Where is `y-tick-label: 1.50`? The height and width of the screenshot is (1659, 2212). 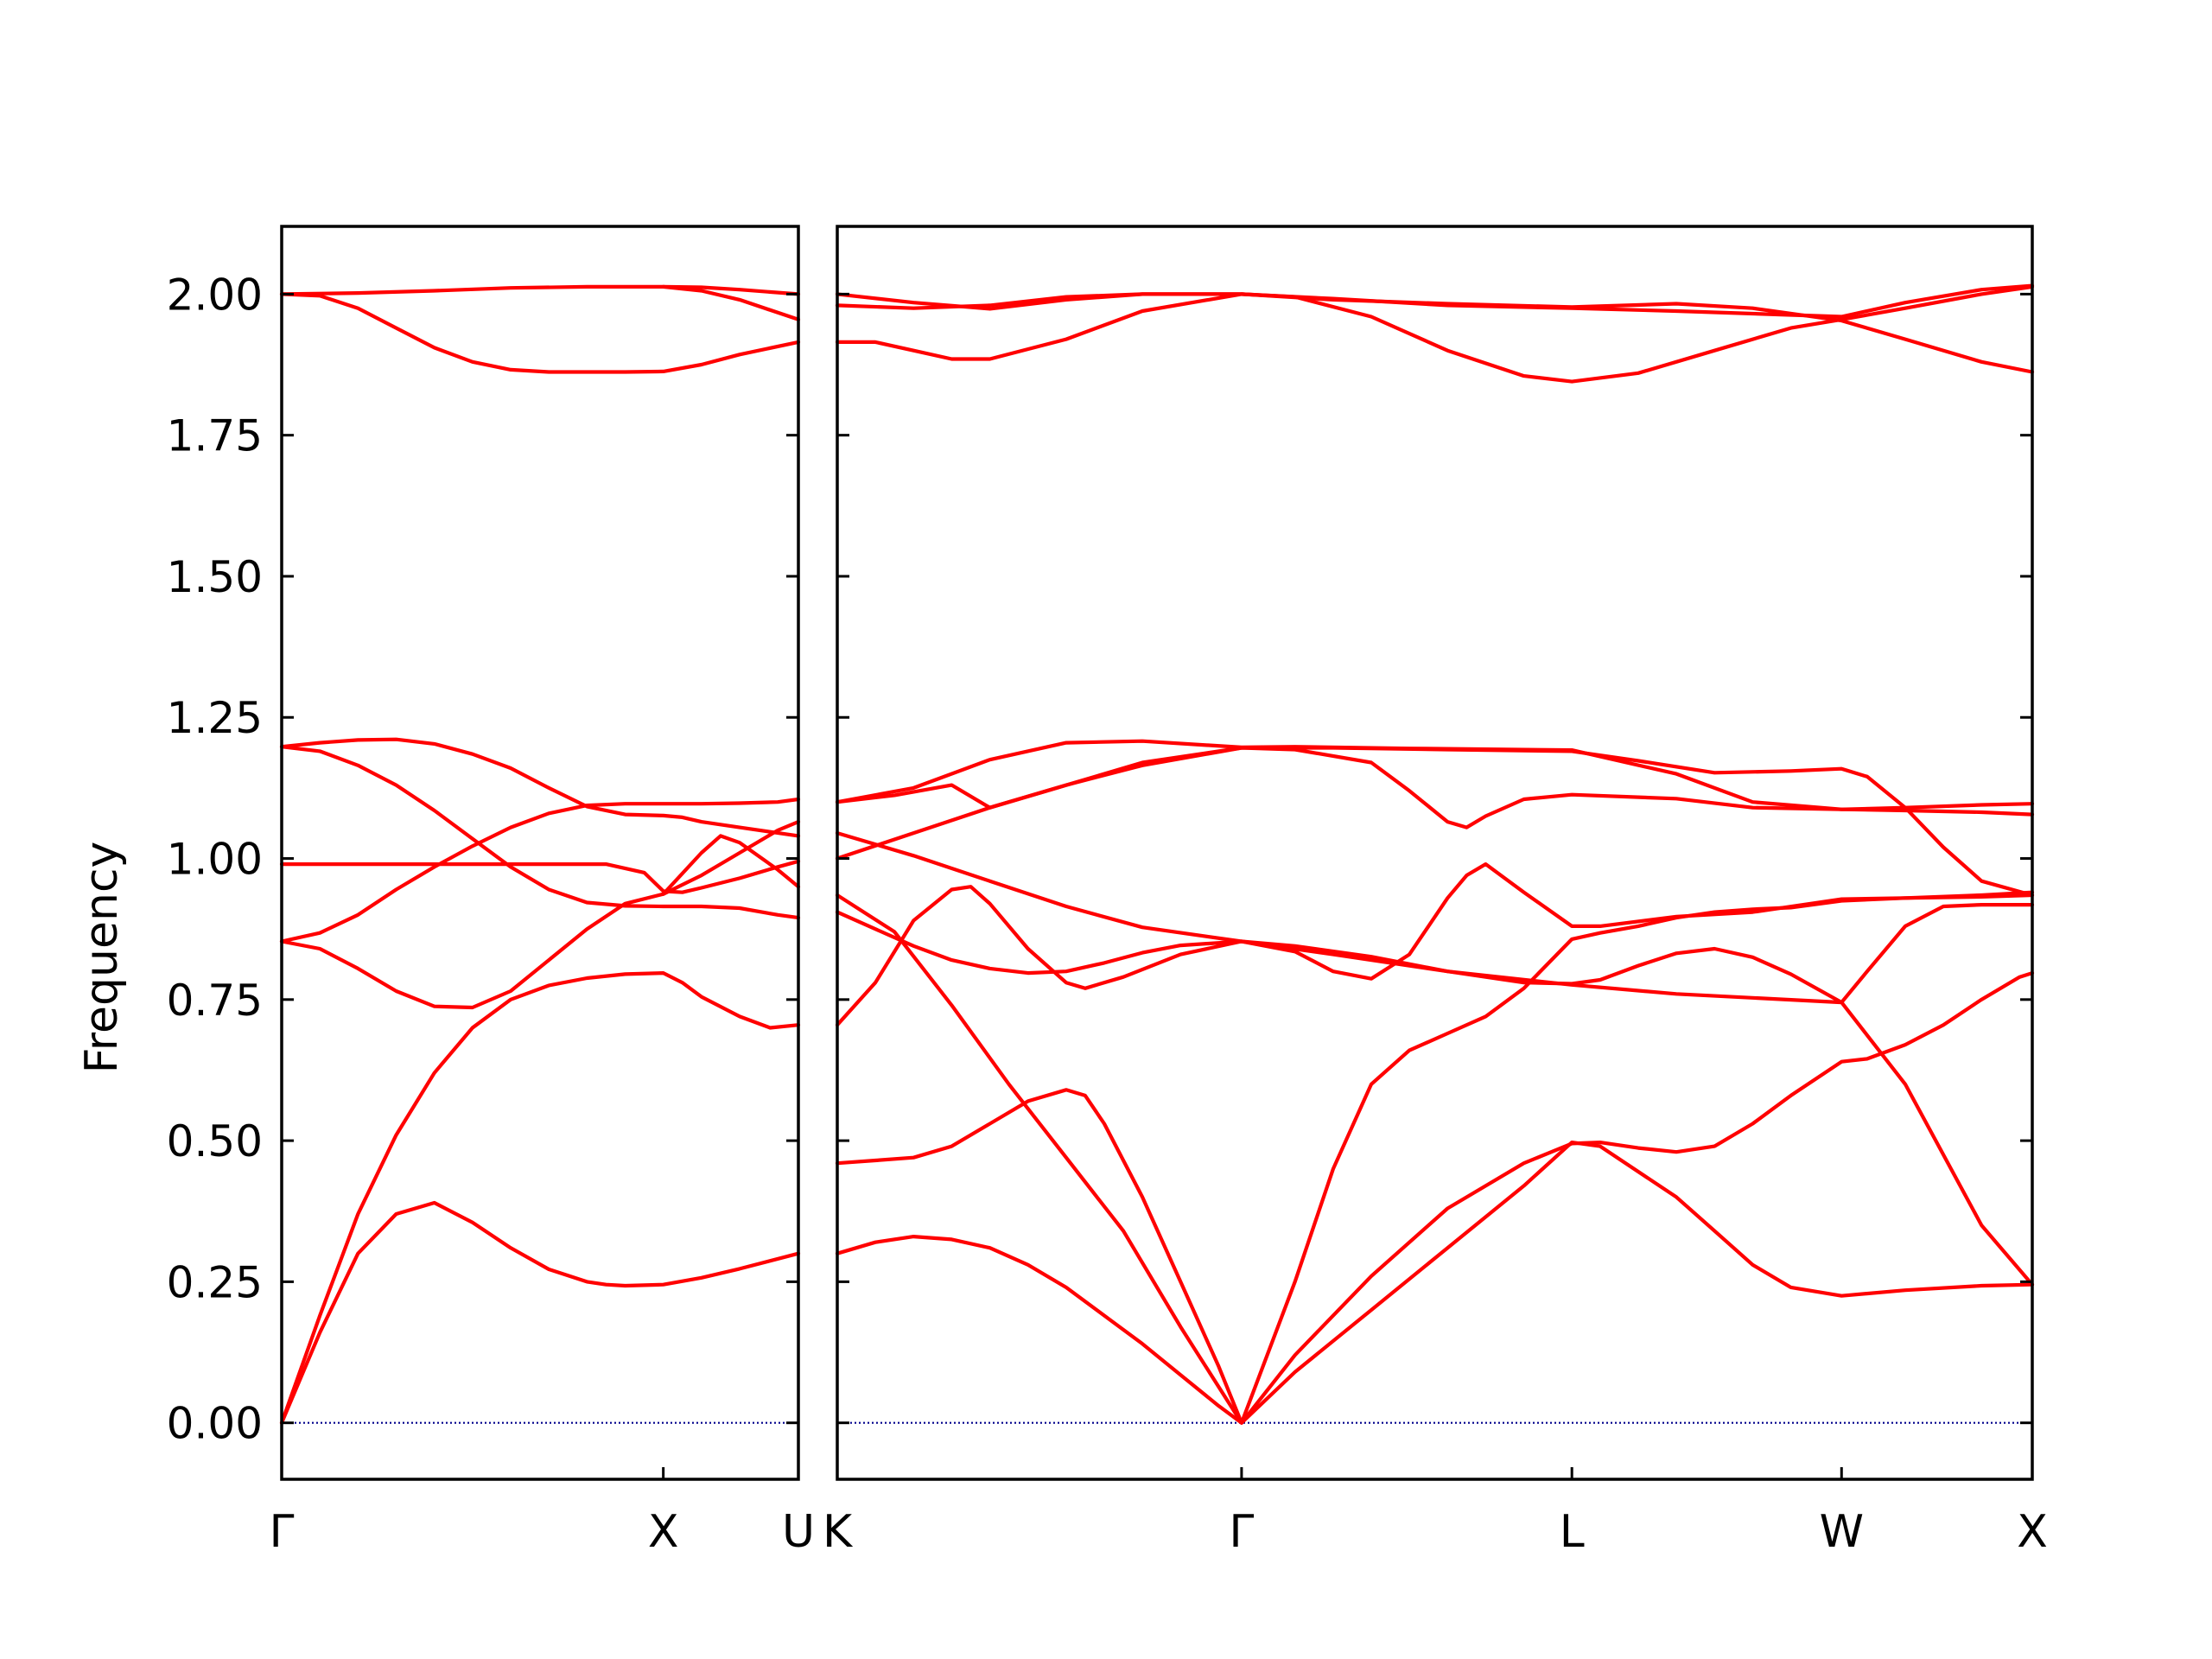
y-tick-label: 1.50 is located at coordinates (215, 577).